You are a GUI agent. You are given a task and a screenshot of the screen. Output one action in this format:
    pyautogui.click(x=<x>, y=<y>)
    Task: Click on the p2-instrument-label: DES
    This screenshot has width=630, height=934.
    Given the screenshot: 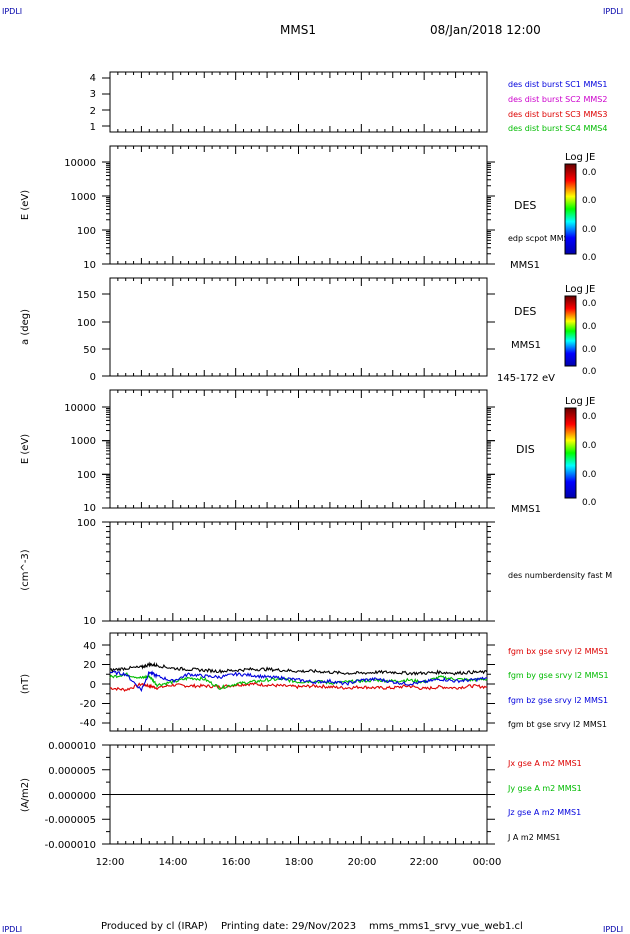 What is the action you would take?
    pyautogui.click(x=525, y=205)
    